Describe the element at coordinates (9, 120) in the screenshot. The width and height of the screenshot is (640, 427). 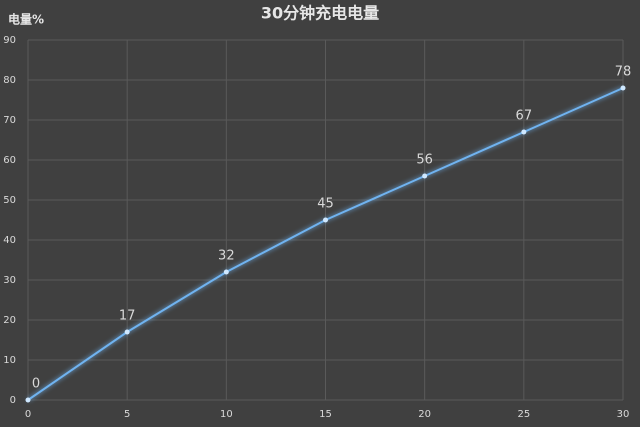
I see `y-tick-label: 70` at that location.